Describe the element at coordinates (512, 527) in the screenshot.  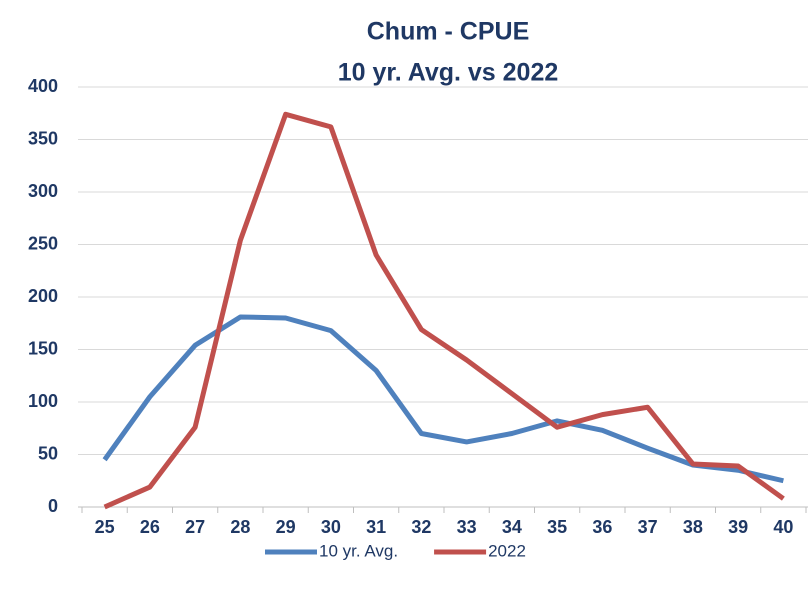
I see `x-tick-label: 34` at that location.